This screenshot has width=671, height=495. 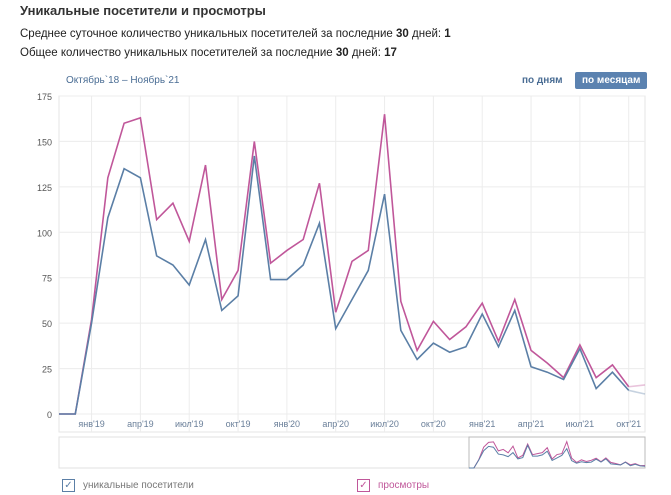 I want to click on x-tick-label: янв'19, so click(x=91, y=424).